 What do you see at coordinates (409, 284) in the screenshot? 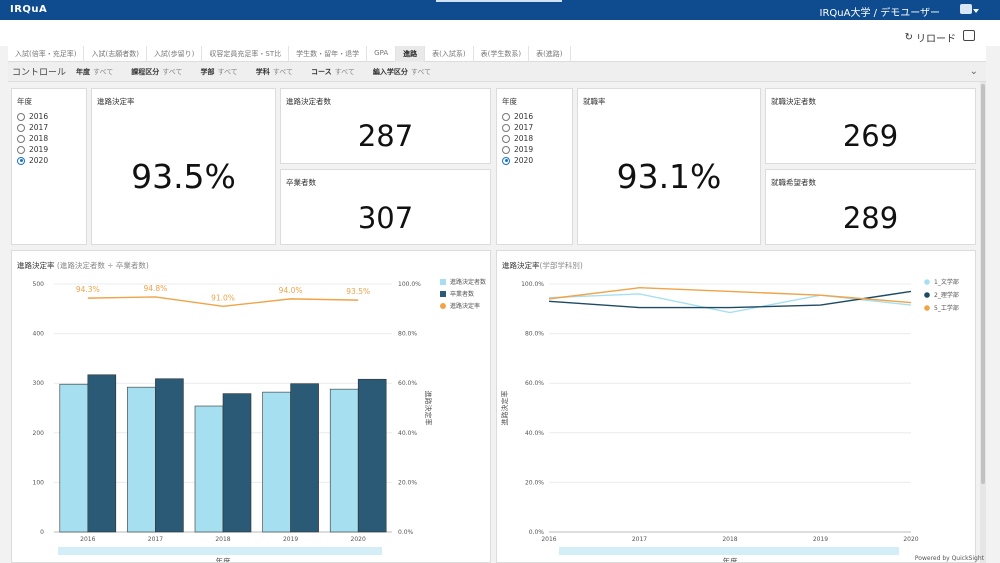
I see `y-tick-right: 100.0%` at bounding box center [409, 284].